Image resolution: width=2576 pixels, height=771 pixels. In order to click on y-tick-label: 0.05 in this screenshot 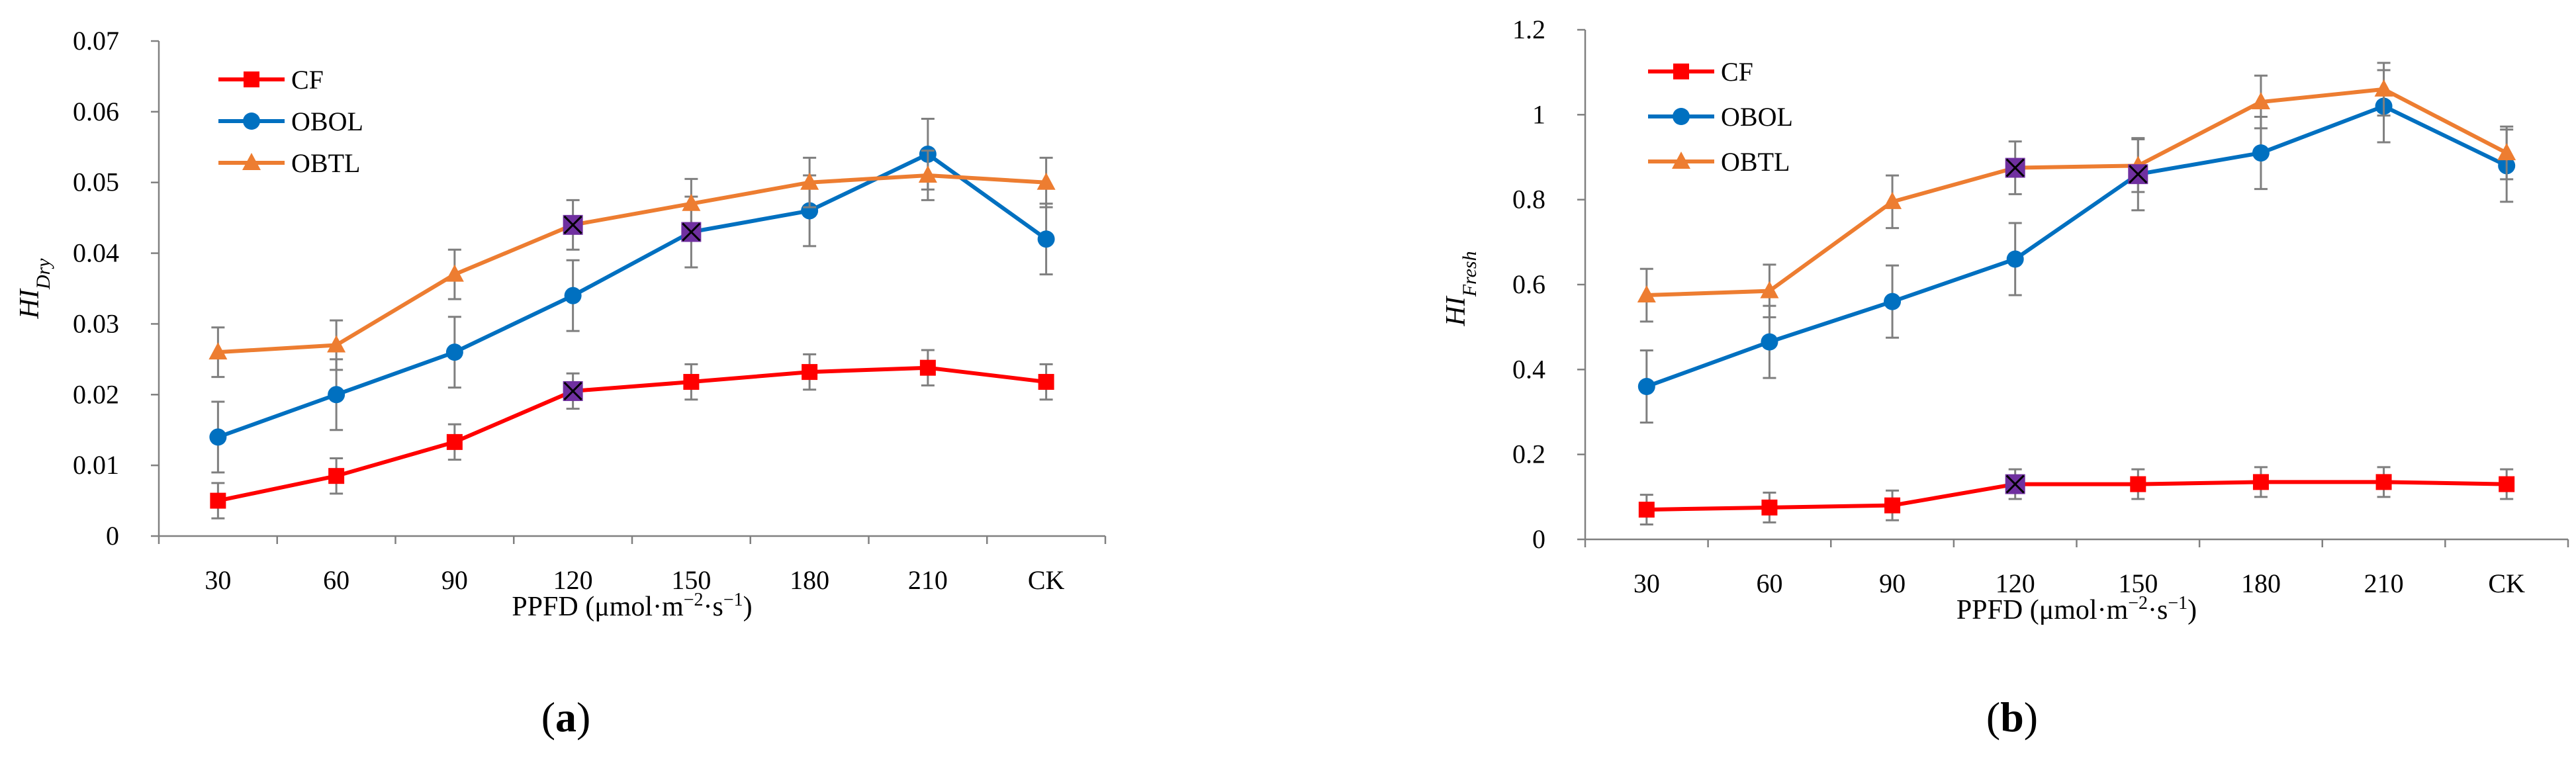, I will do `click(96, 182)`.